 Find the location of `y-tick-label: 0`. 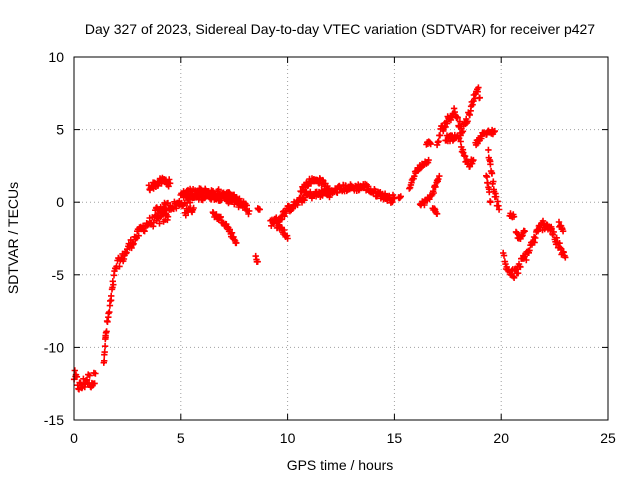

y-tick-label: 0 is located at coordinates (60, 202).